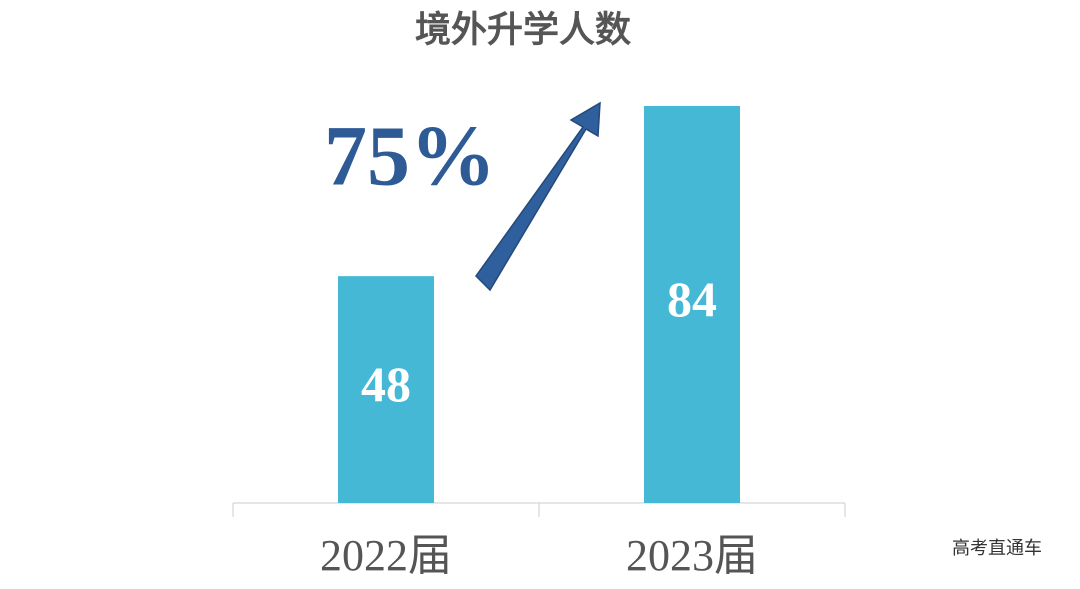 This screenshot has height=589, width=1080. What do you see at coordinates (997, 548) in the screenshot?
I see `watermark: 高考直通车` at bounding box center [997, 548].